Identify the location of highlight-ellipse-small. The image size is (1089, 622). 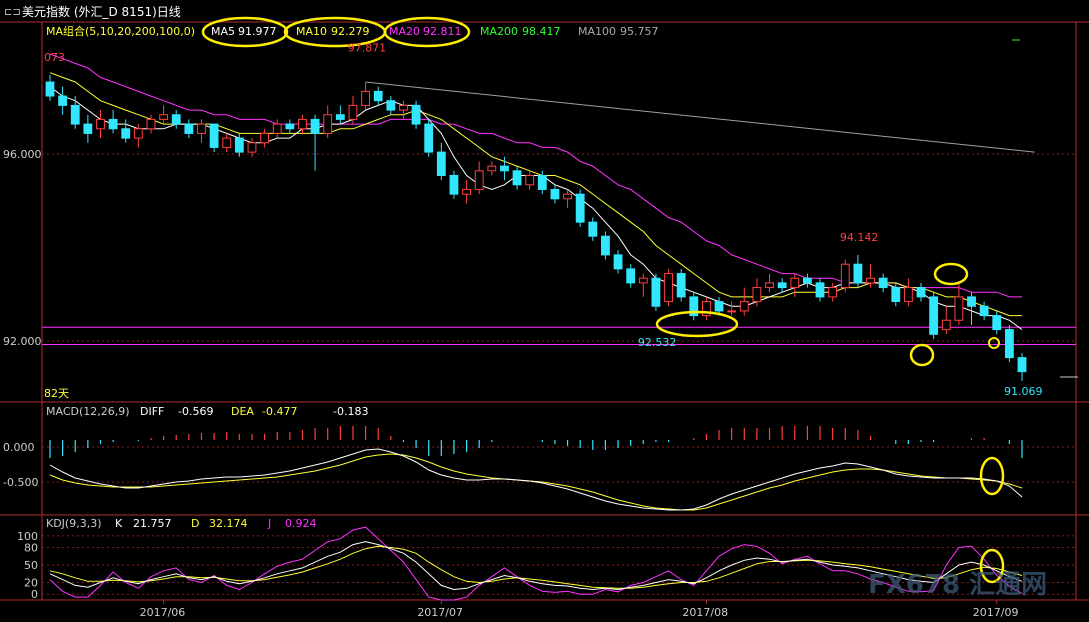
(994, 343).